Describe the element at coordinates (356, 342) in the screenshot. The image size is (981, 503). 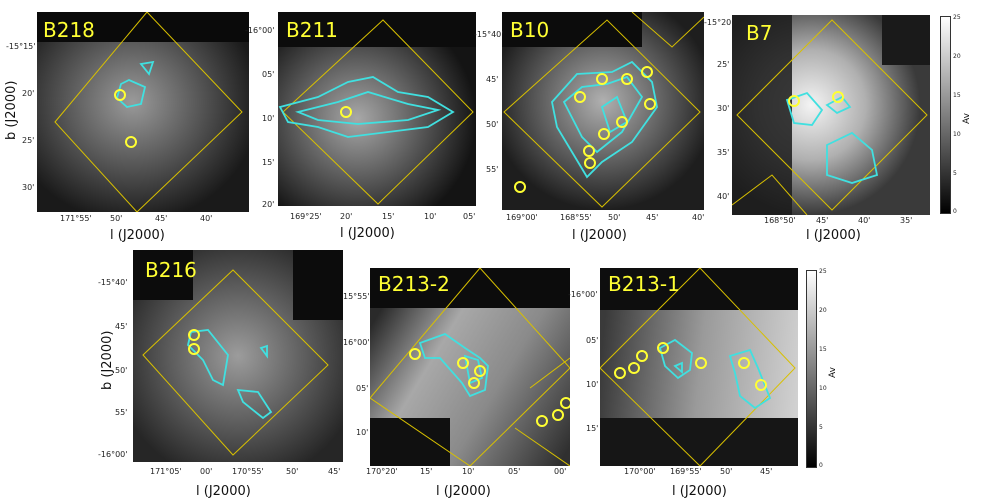
I see `y-tick: 16°00'` at that location.